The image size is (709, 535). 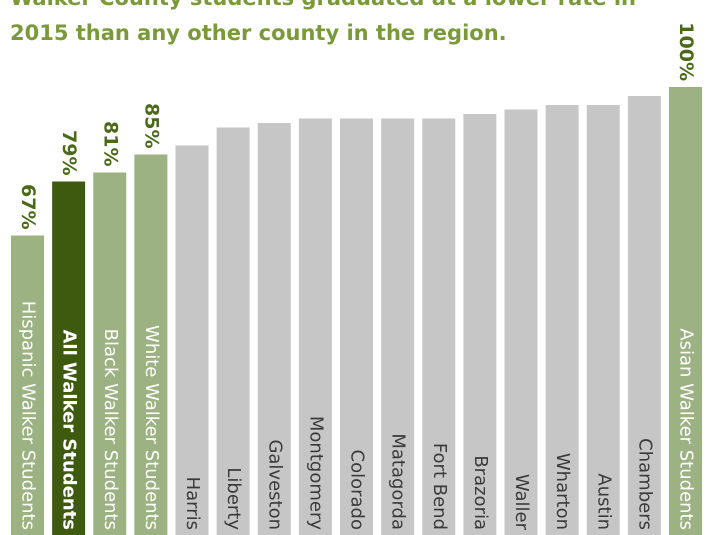 I want to click on bar-label: Matagorda, so click(x=398, y=481).